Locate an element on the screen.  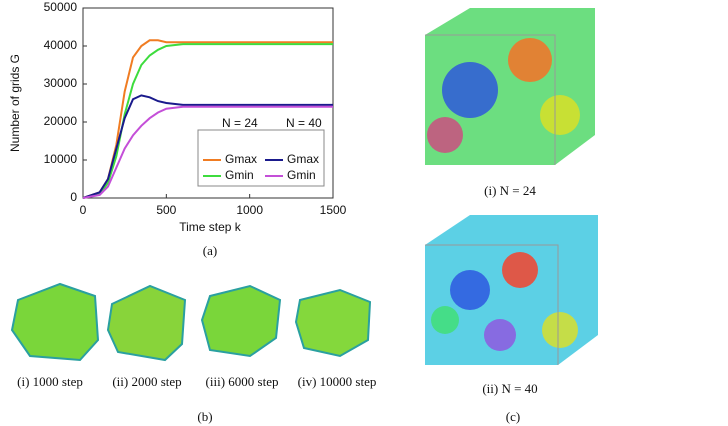
panel-label: (c) is located at coordinates (513, 416).